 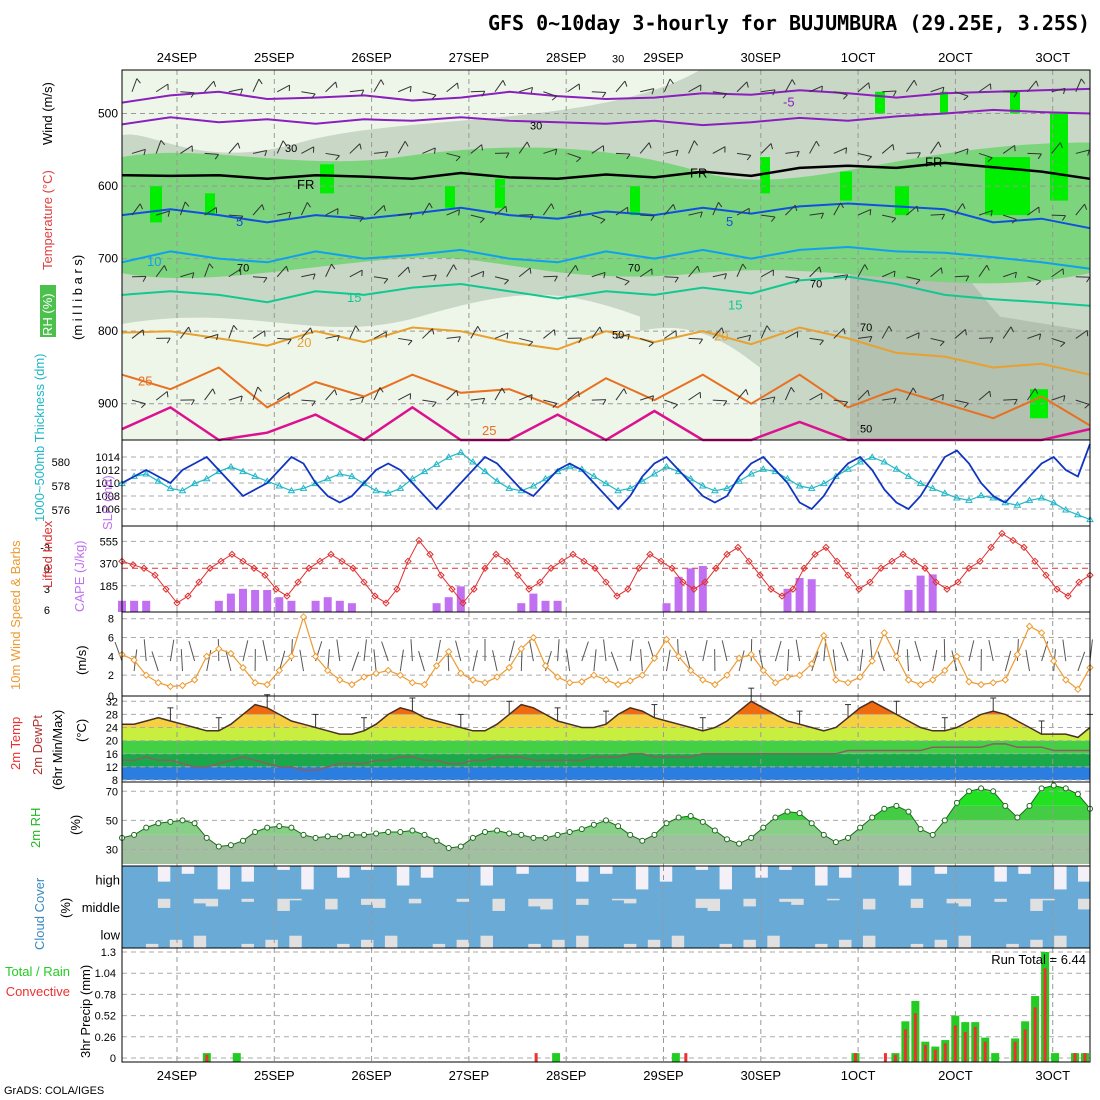 I want to click on thick-tick: 576, so click(x=61, y=511).